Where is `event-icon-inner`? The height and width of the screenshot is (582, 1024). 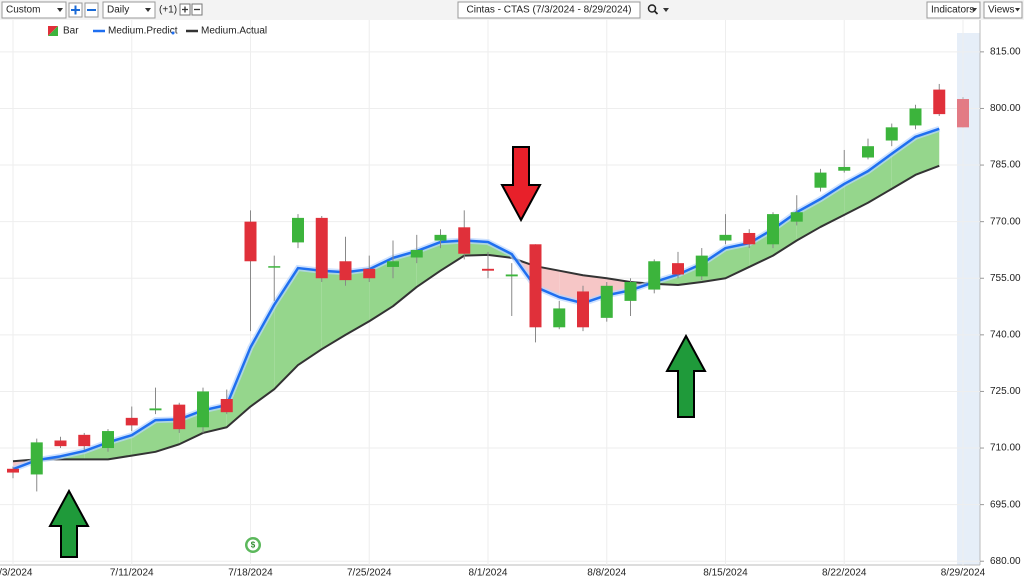 event-icon-inner is located at coordinates (253, 545).